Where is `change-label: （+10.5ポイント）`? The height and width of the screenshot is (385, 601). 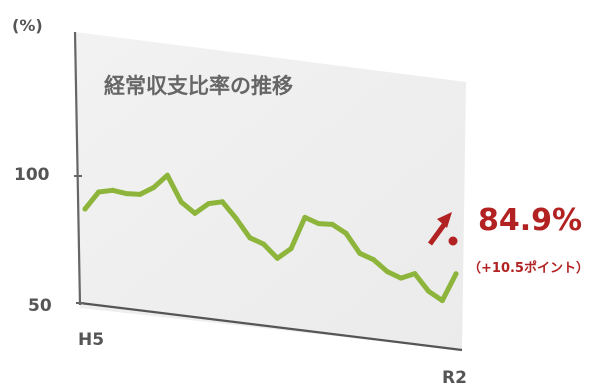 change-label: （+10.5ポイント） is located at coordinates (528, 268).